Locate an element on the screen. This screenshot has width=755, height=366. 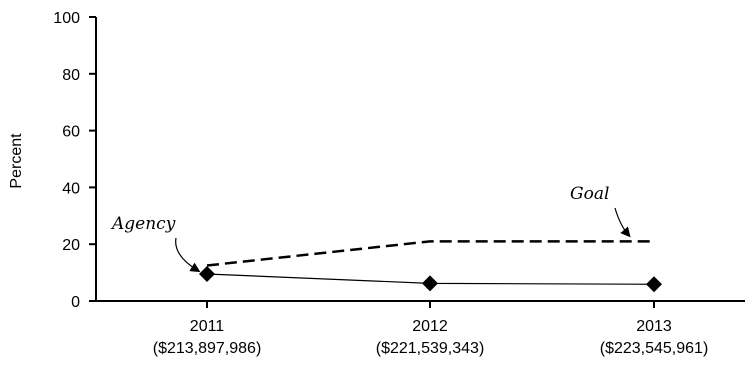
y-tick-label: 100 is located at coordinates (66, 18).